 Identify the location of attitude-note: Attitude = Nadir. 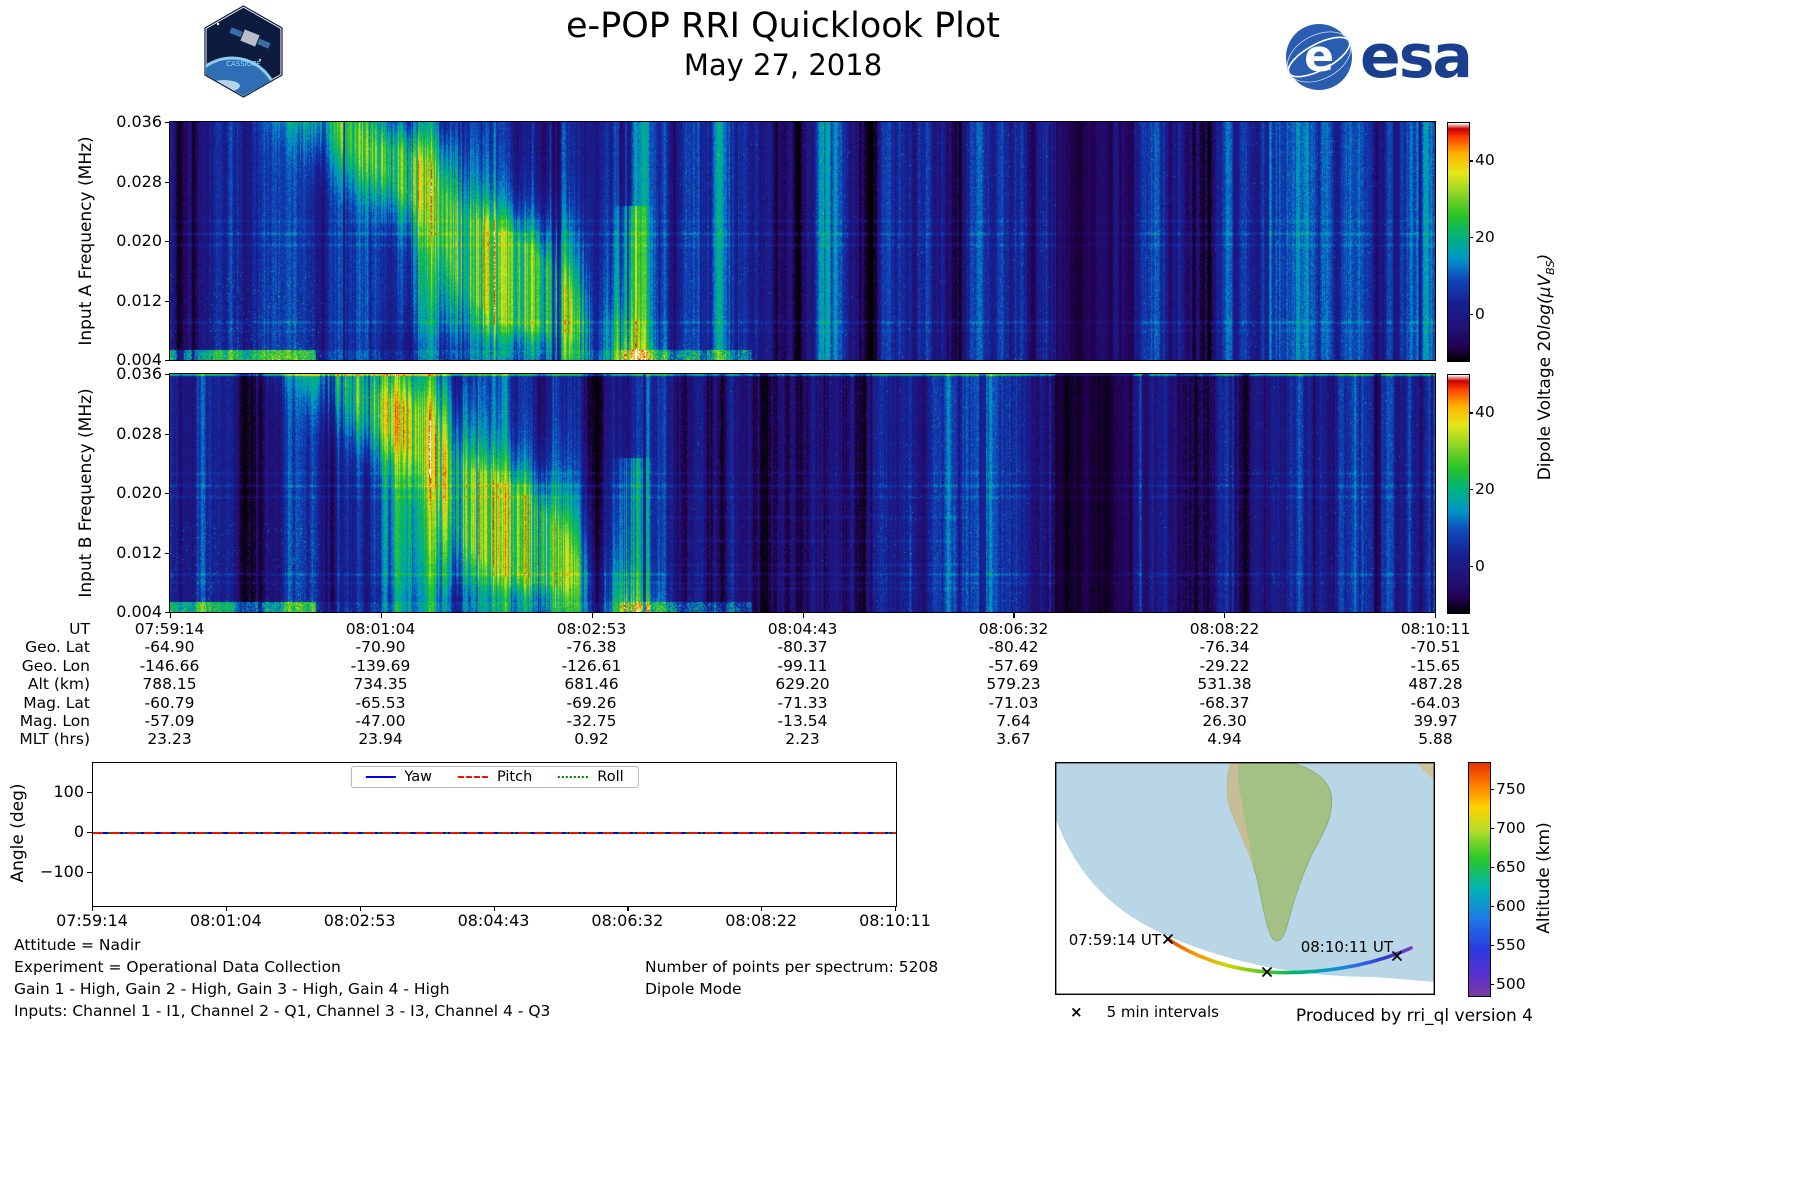
(77, 945).